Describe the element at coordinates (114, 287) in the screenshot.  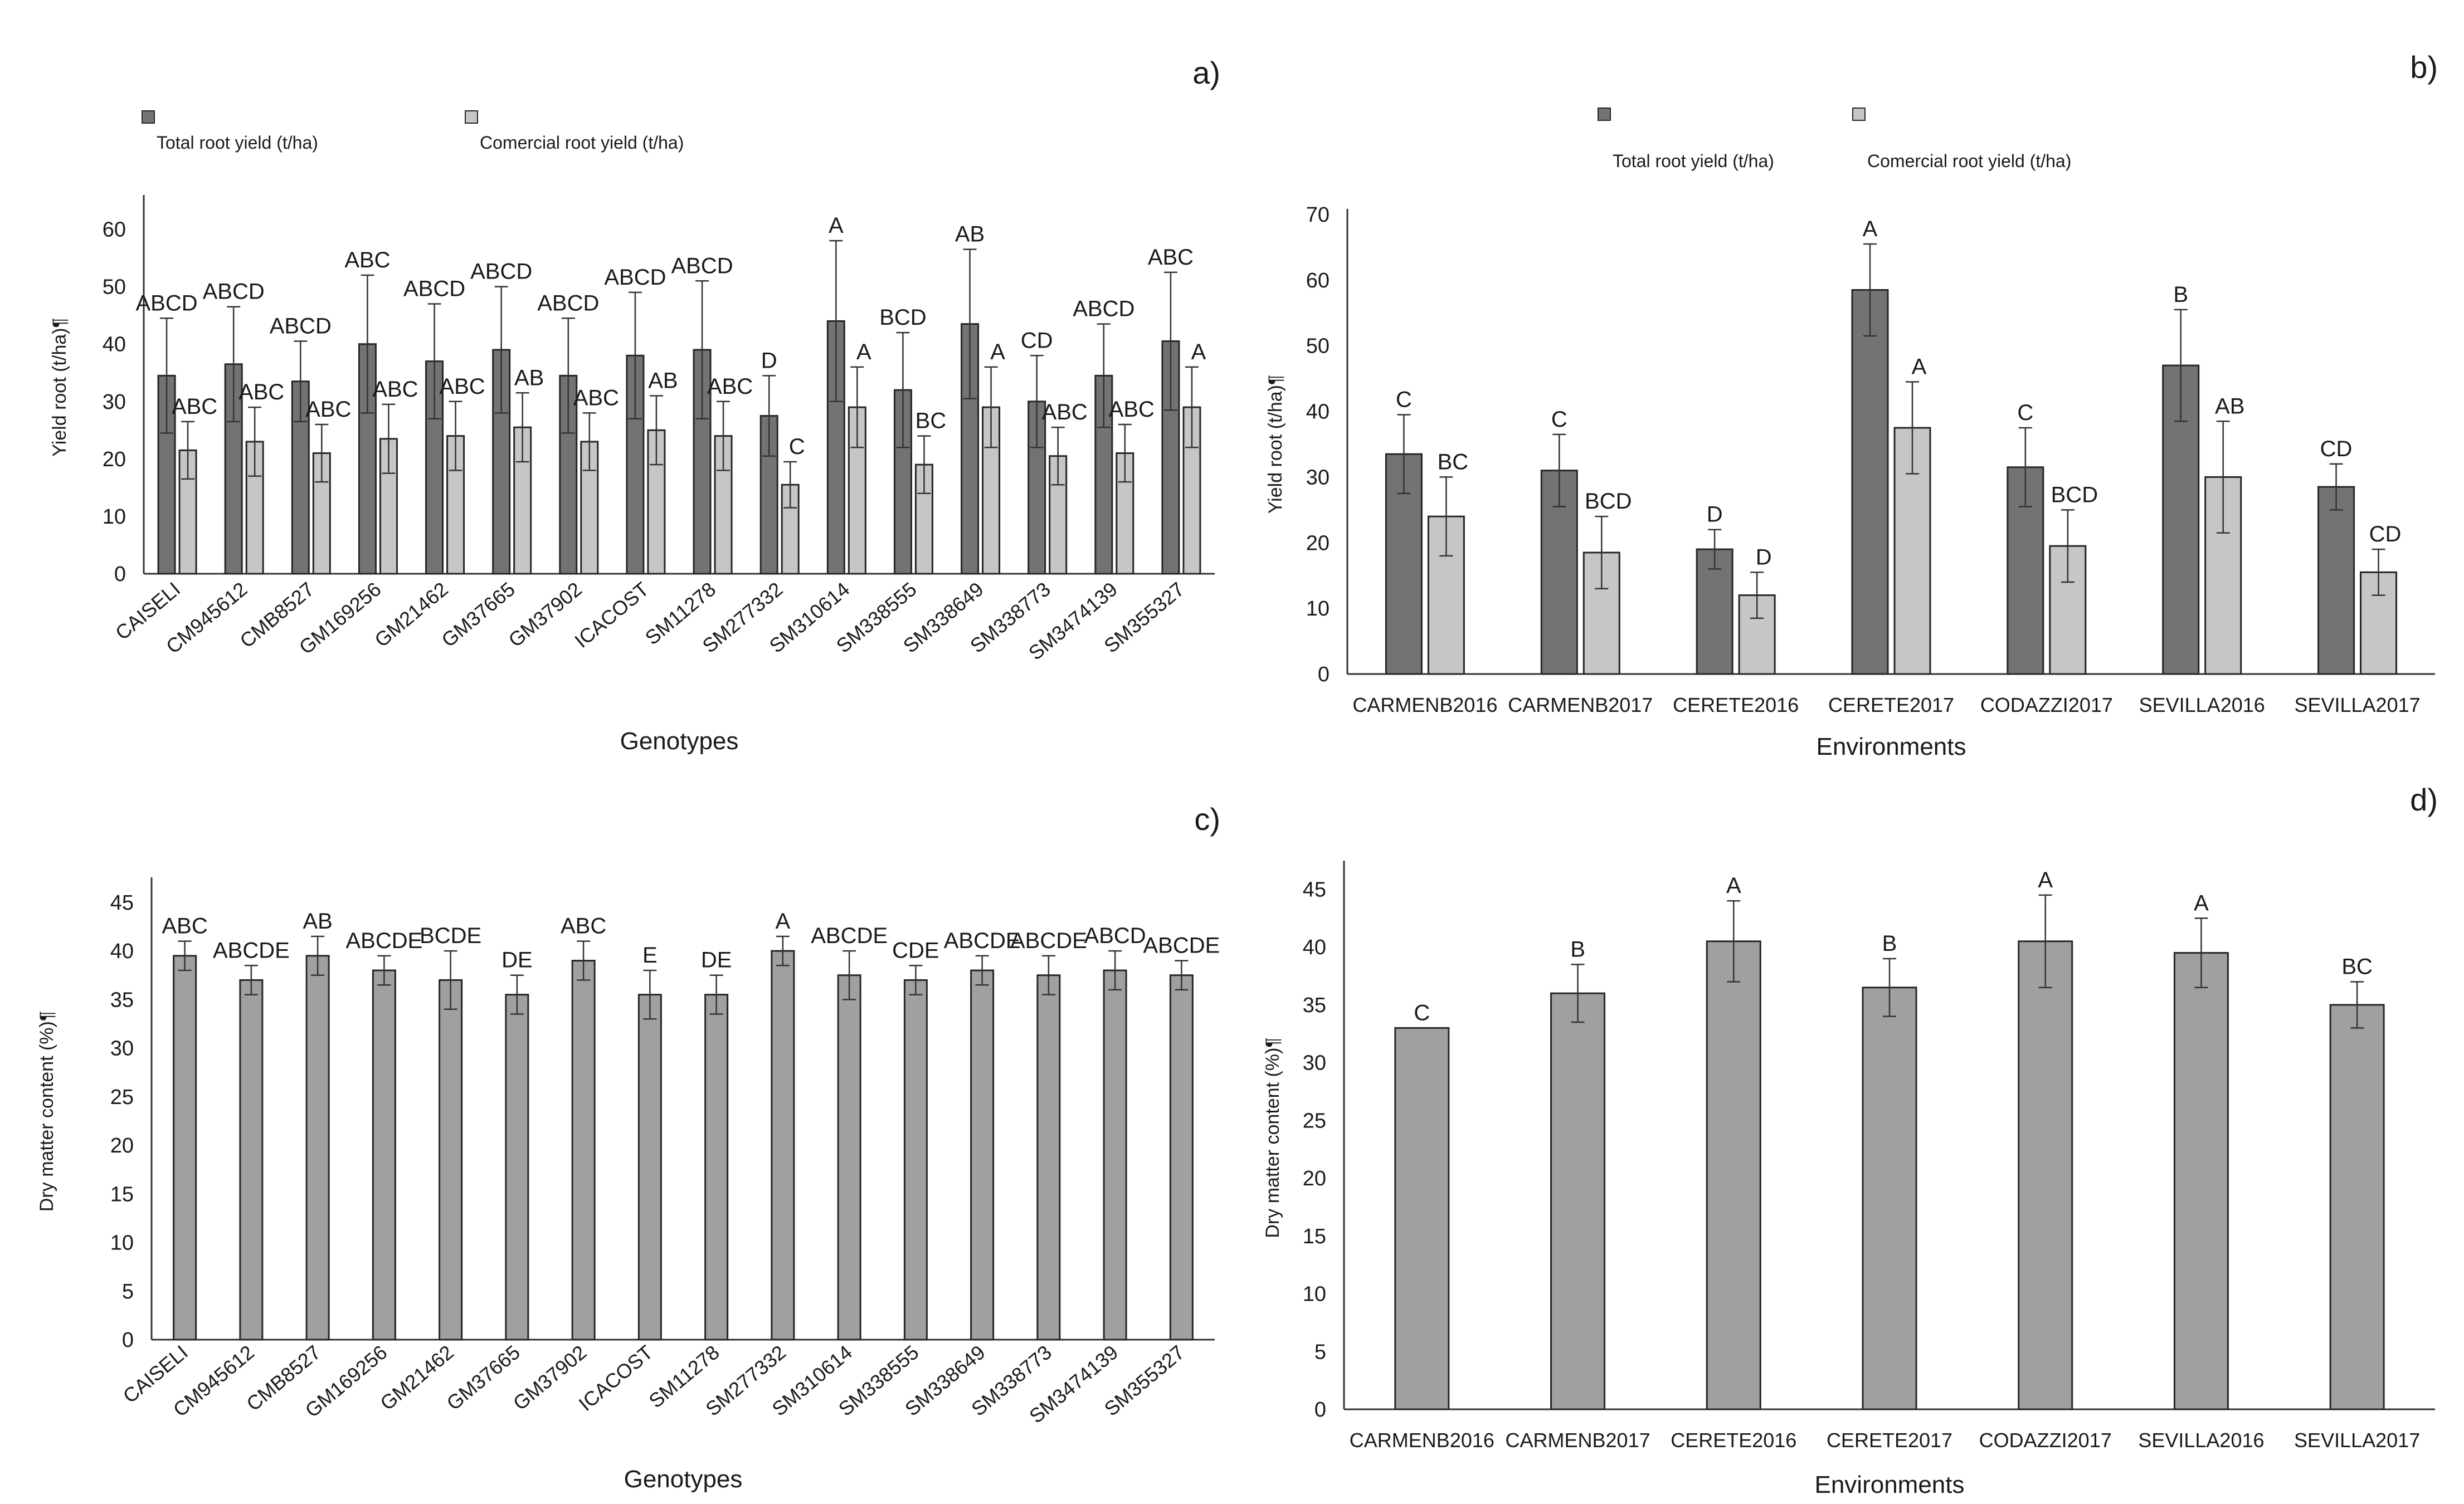
I see `y-tick-label: 50` at that location.